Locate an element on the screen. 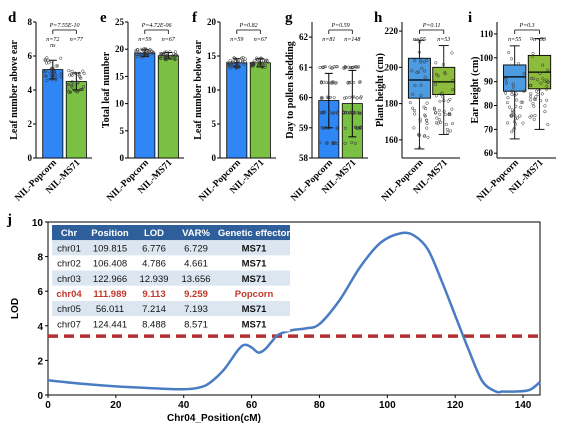 This screenshot has width=573, height=430. box is located at coordinates (419, 78).